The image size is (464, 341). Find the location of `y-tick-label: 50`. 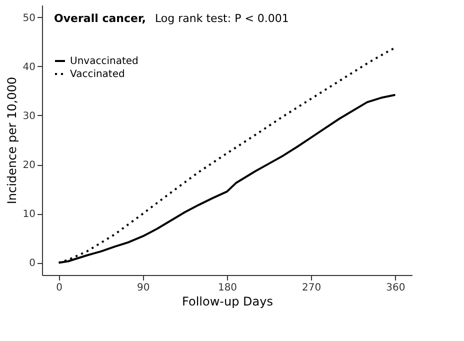

y-tick-label: 50 is located at coordinates (29, 18).